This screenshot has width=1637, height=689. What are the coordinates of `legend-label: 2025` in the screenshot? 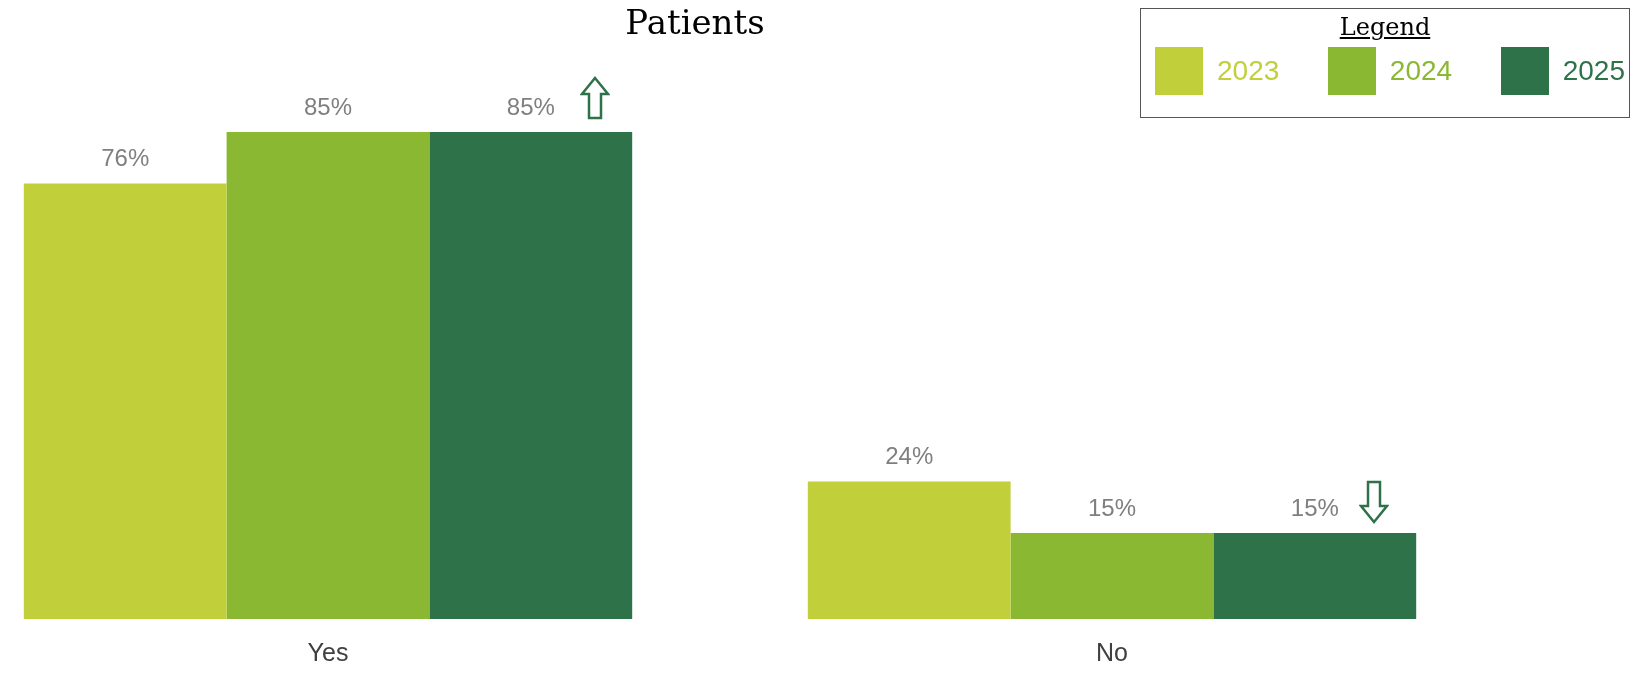 It's located at (1593, 71).